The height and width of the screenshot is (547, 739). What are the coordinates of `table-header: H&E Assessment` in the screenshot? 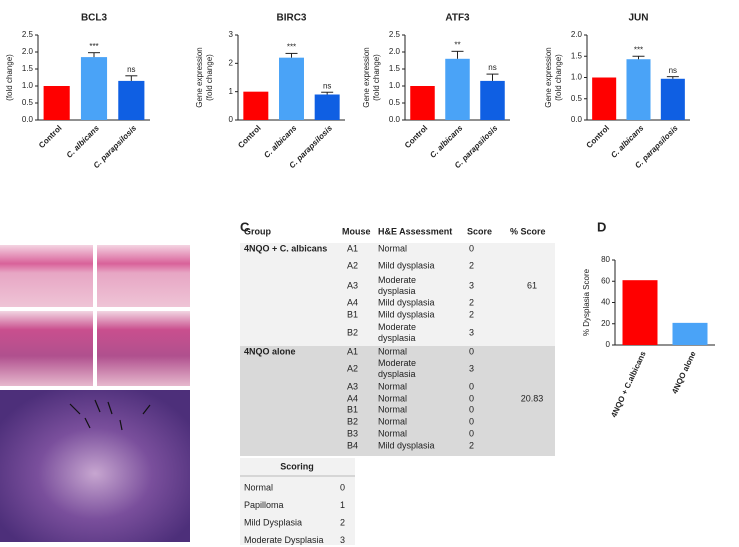 It's located at (415, 231).